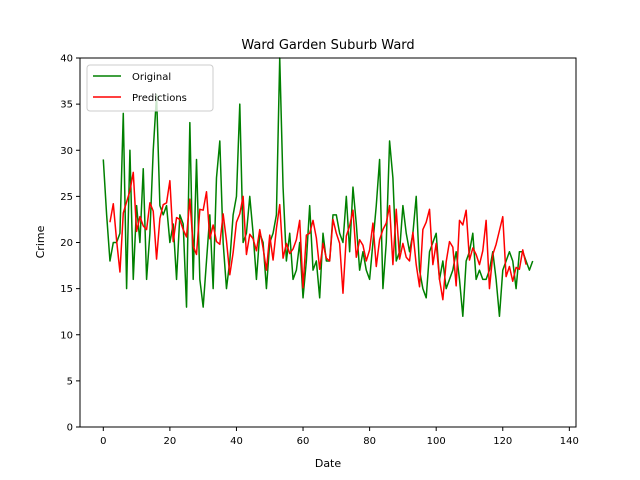  Describe the element at coordinates (339, 437) in the screenshot. I see `x-axis: 0 20 40 60 80 100 120 140` at that location.